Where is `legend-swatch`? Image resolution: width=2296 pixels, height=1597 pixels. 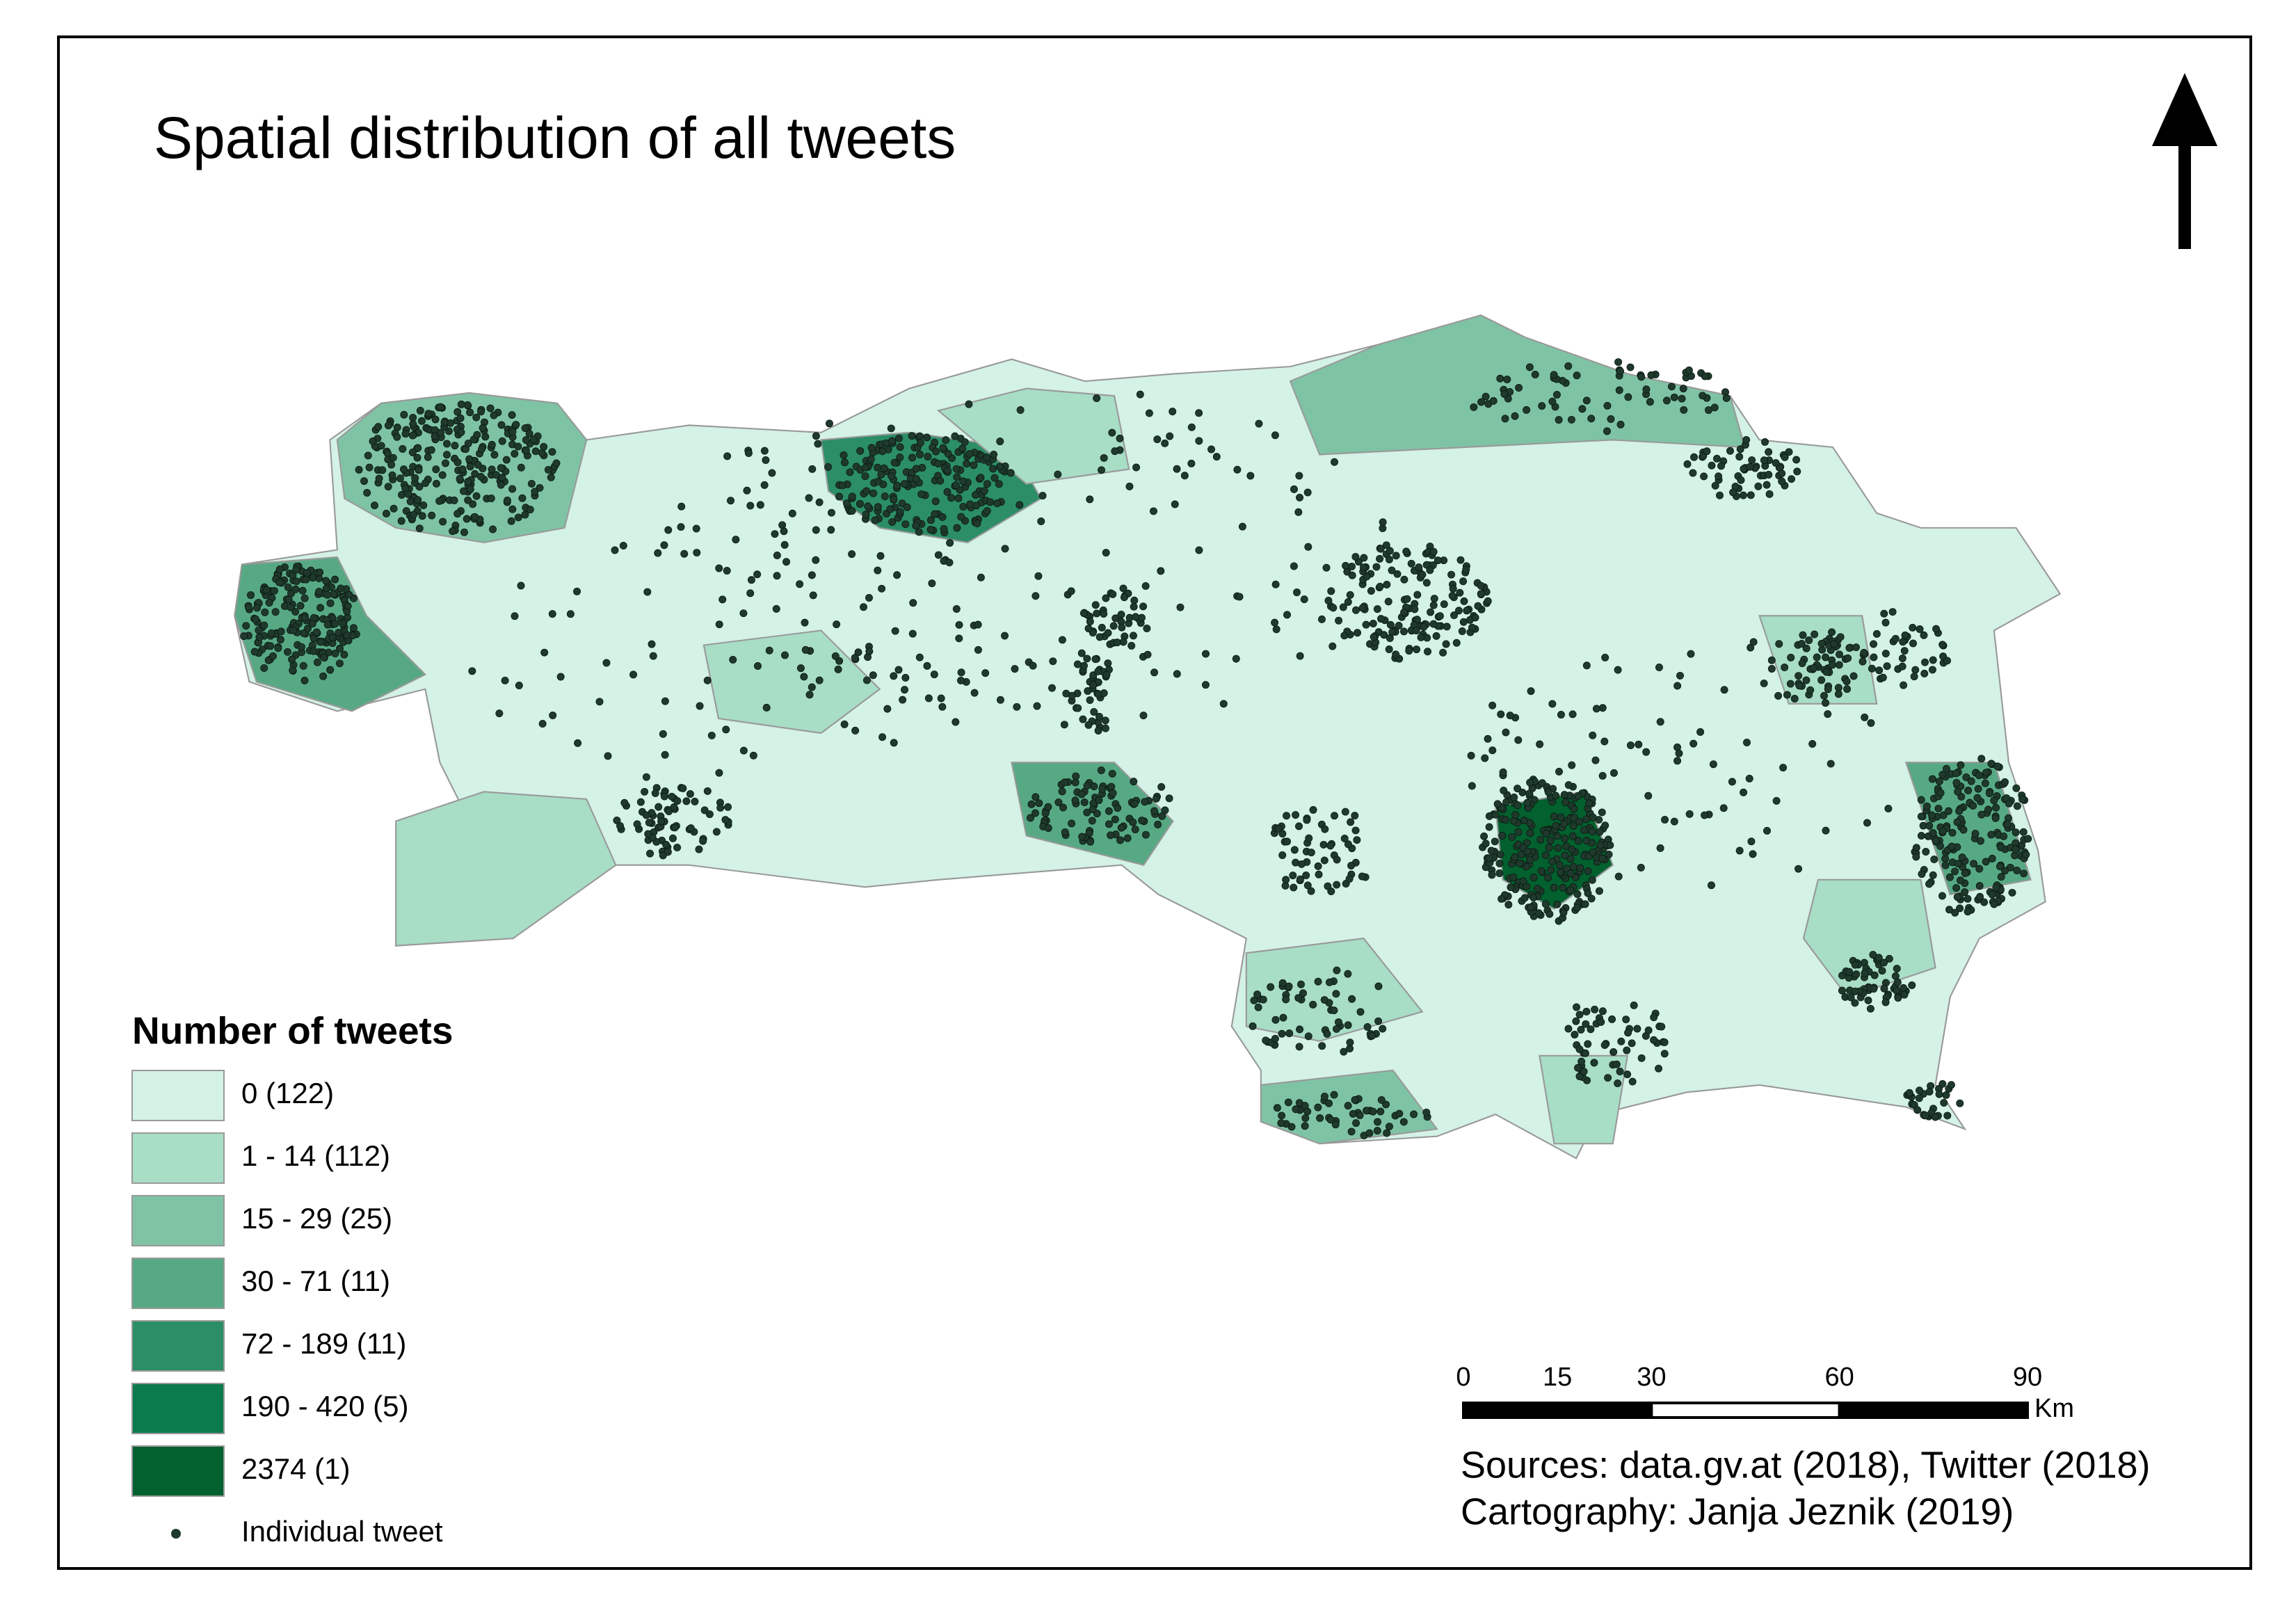
legend-swatch is located at coordinates (178, 1220).